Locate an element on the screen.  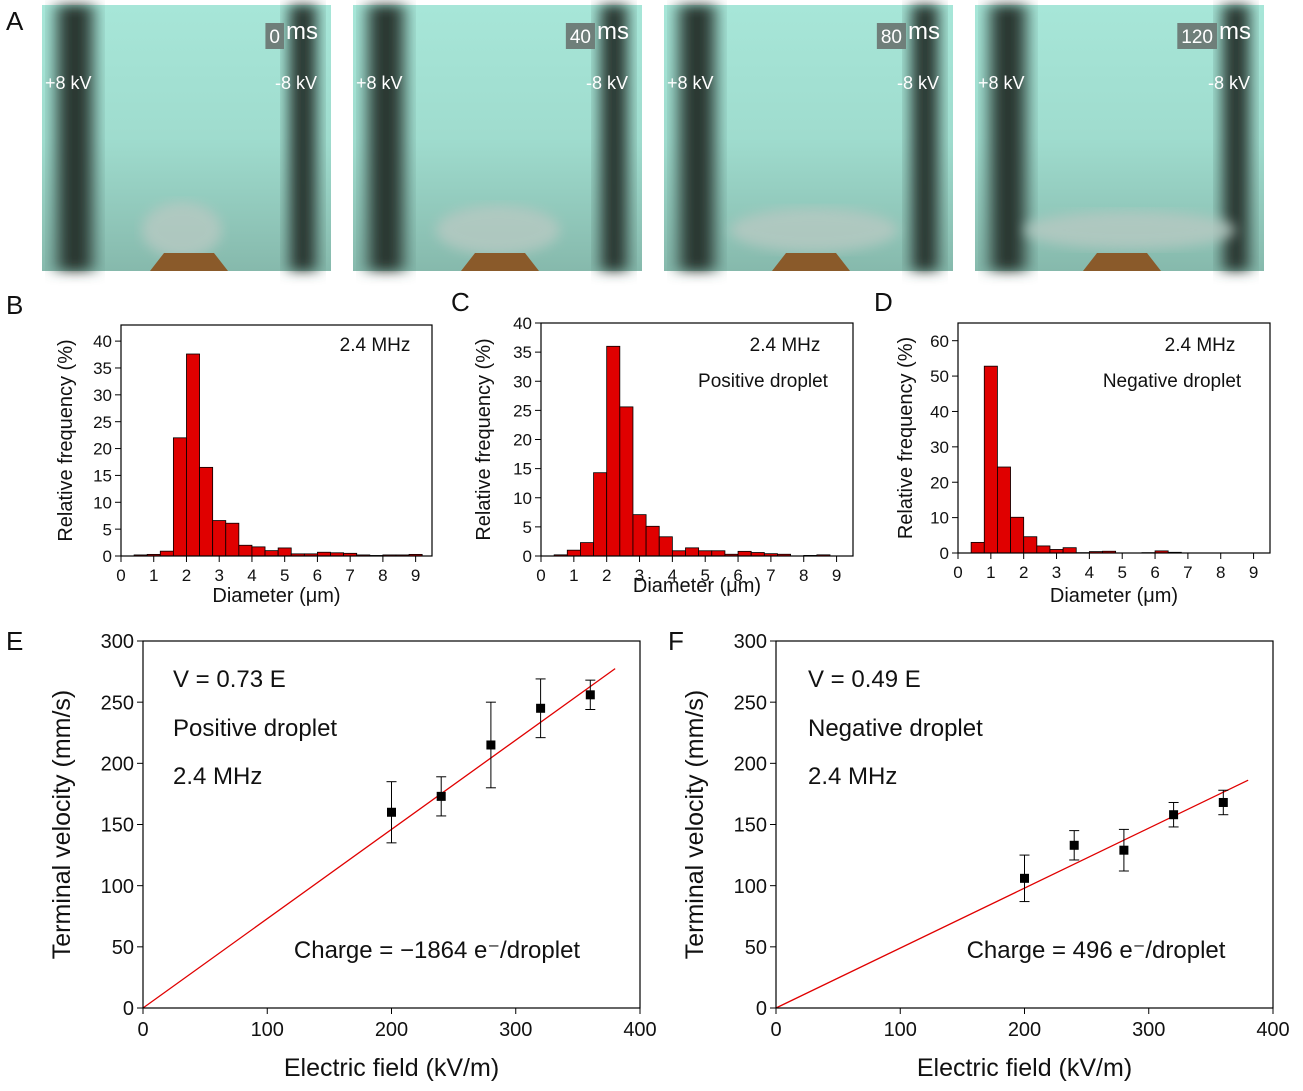
annotation: V = 0.73 E is located at coordinates (229, 679).